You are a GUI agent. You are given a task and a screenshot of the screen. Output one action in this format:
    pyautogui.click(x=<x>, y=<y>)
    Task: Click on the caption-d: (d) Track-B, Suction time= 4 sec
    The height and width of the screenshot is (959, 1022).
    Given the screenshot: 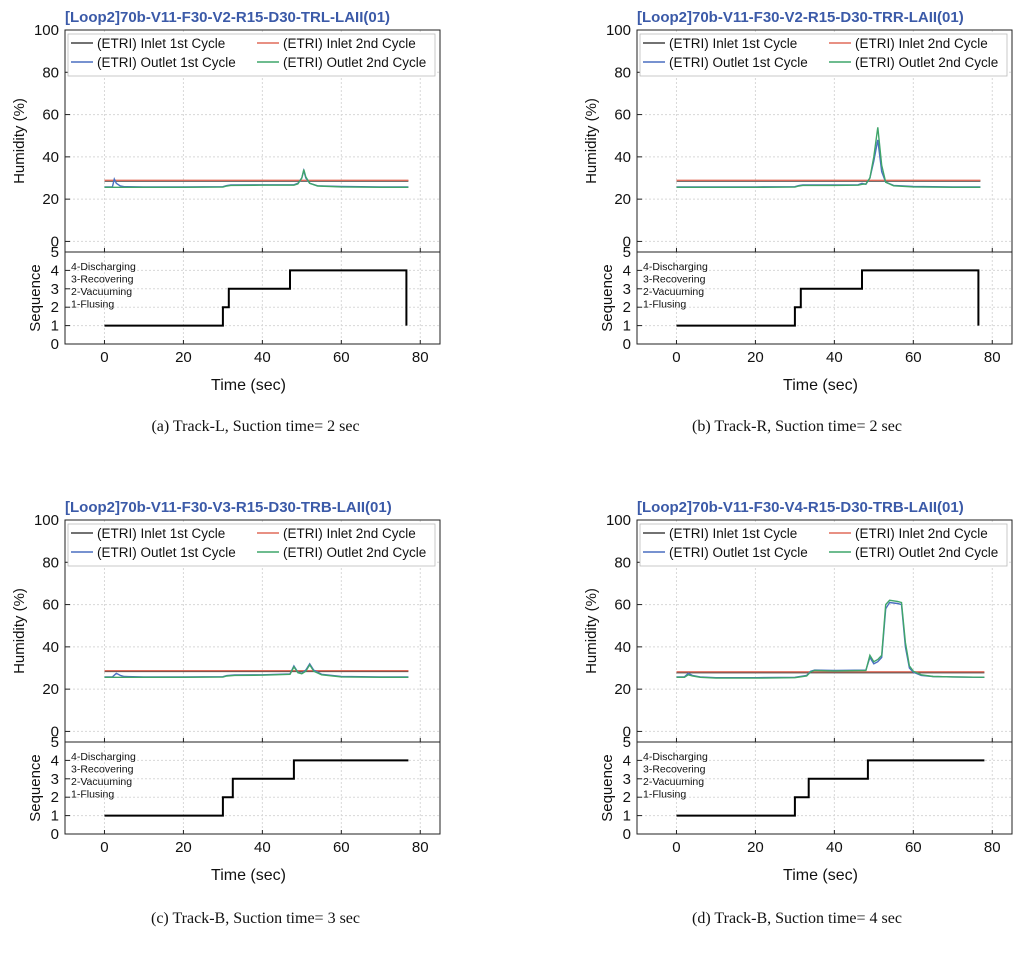 What is the action you would take?
    pyautogui.click(x=797, y=918)
    